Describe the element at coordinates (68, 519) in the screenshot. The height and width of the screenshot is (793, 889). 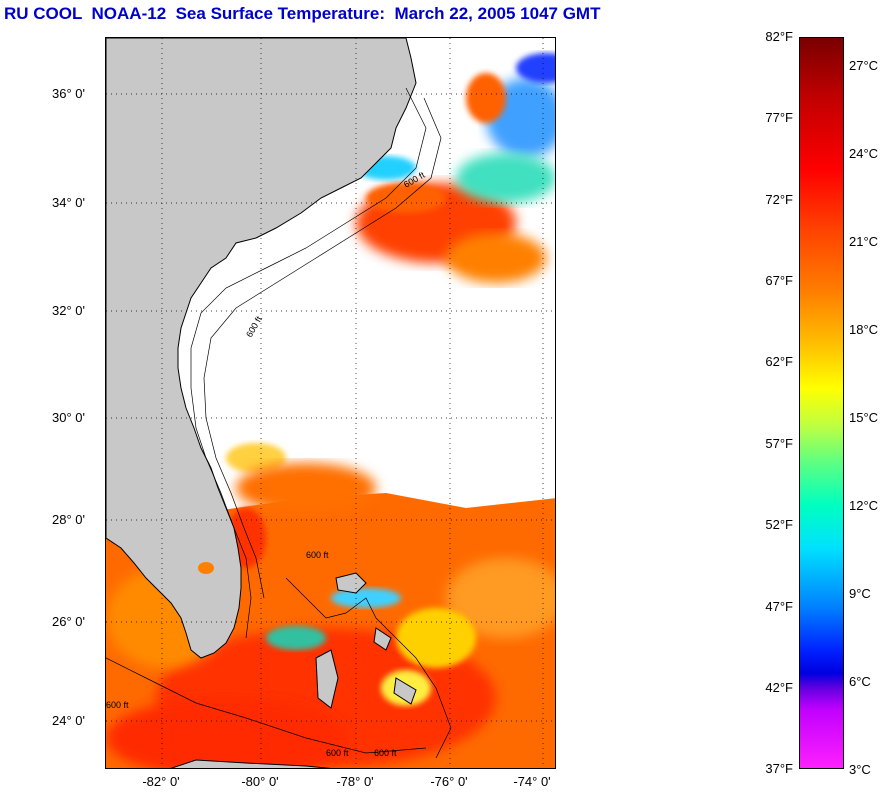
I see `lat-label: 28° 0'` at that location.